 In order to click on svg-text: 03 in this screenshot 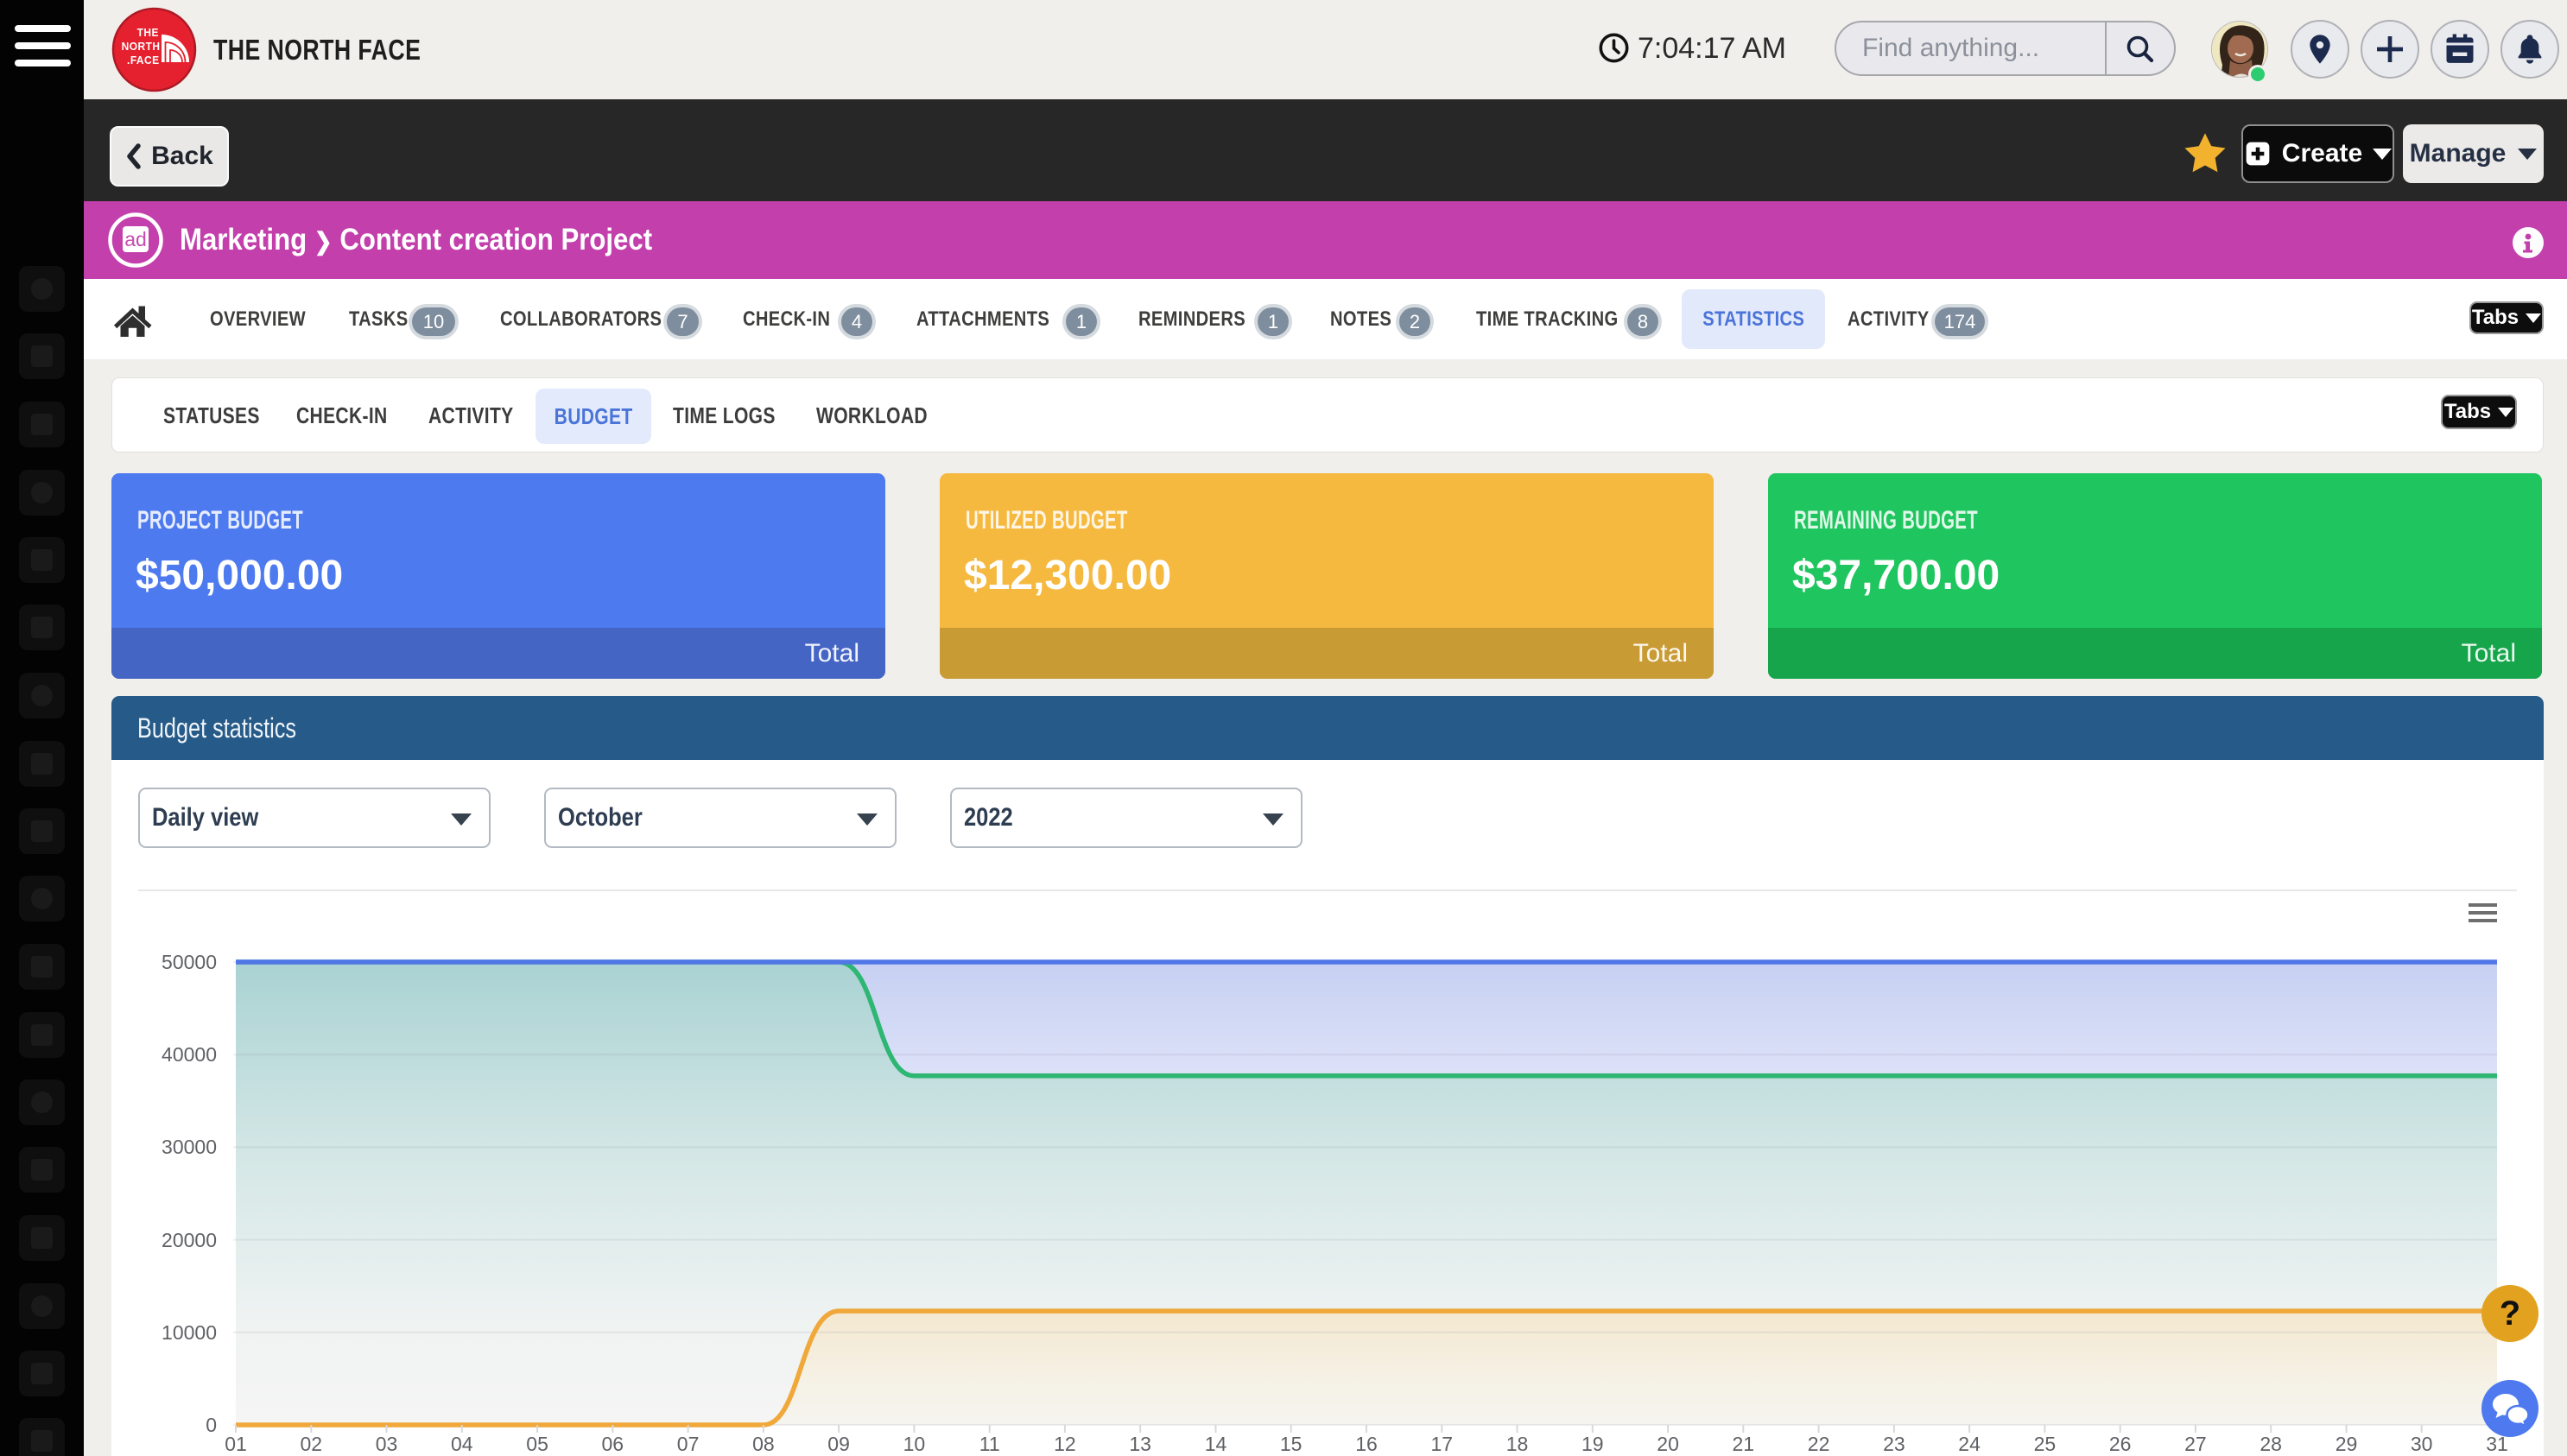, I will do `click(387, 1444)`.